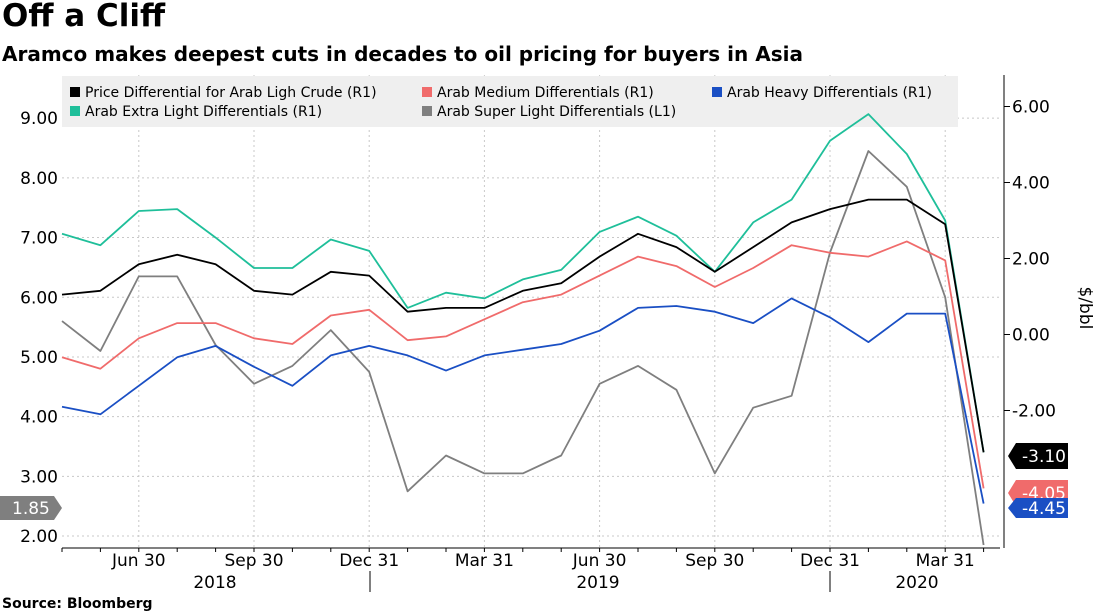 This screenshot has width=1095, height=615. What do you see at coordinates (916, 583) in the screenshot?
I see `x-axis-year-label: 2020` at bounding box center [916, 583].